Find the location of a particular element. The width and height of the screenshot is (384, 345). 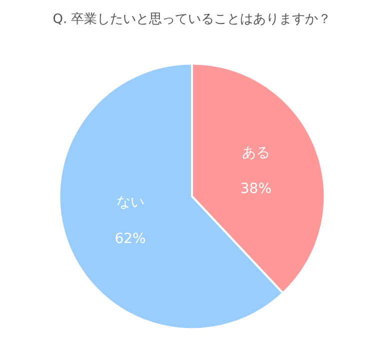

slice-label: ない is located at coordinates (130, 202).